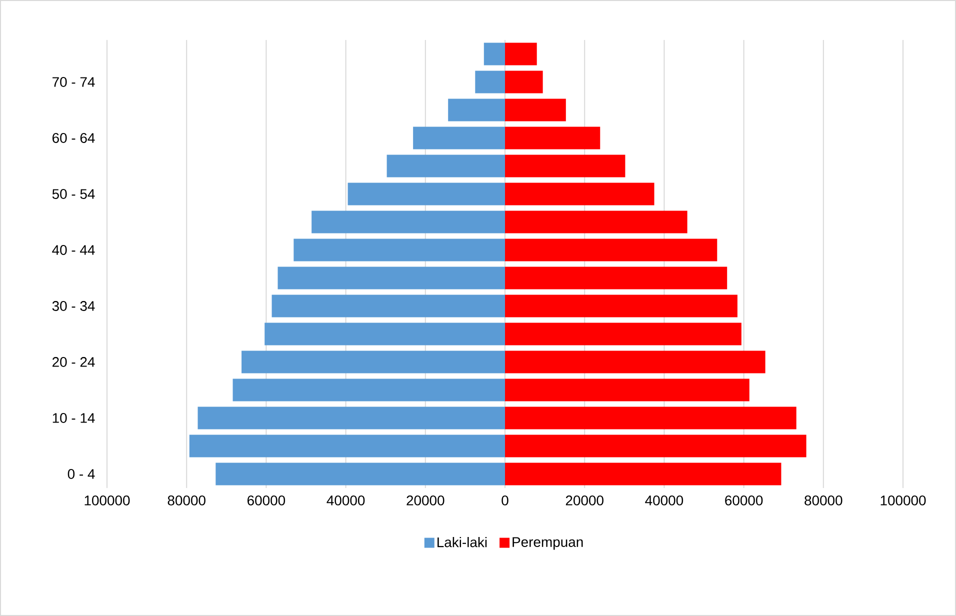 The height and width of the screenshot is (616, 956). I want to click on y-tick-label: 30 - 34, so click(73, 306).